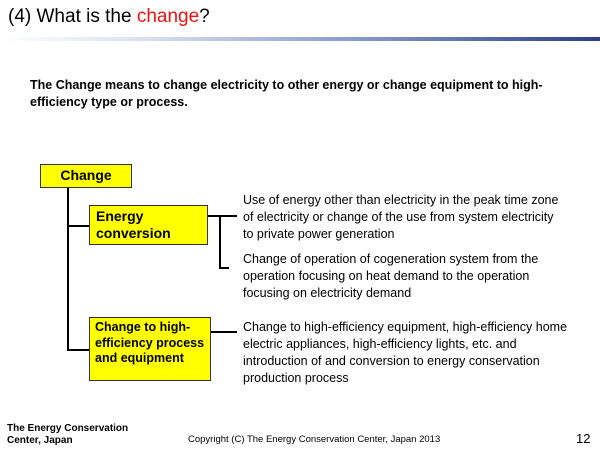 The height and width of the screenshot is (450, 600). What do you see at coordinates (78, 226) in the screenshot?
I see `tree-branch-energy` at bounding box center [78, 226].